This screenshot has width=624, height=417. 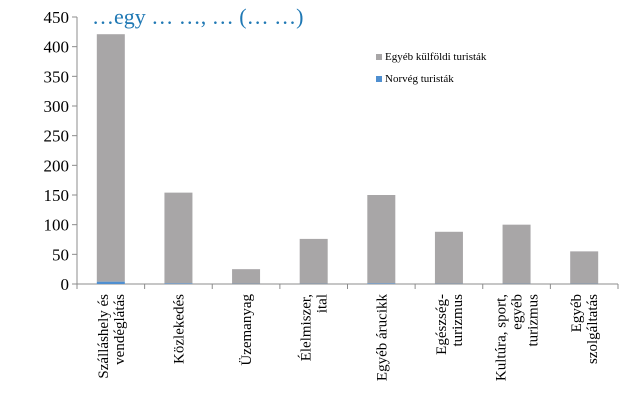 I want to click on x-tick-label-text: Egyébszolgáltatás, so click(x=585, y=329).